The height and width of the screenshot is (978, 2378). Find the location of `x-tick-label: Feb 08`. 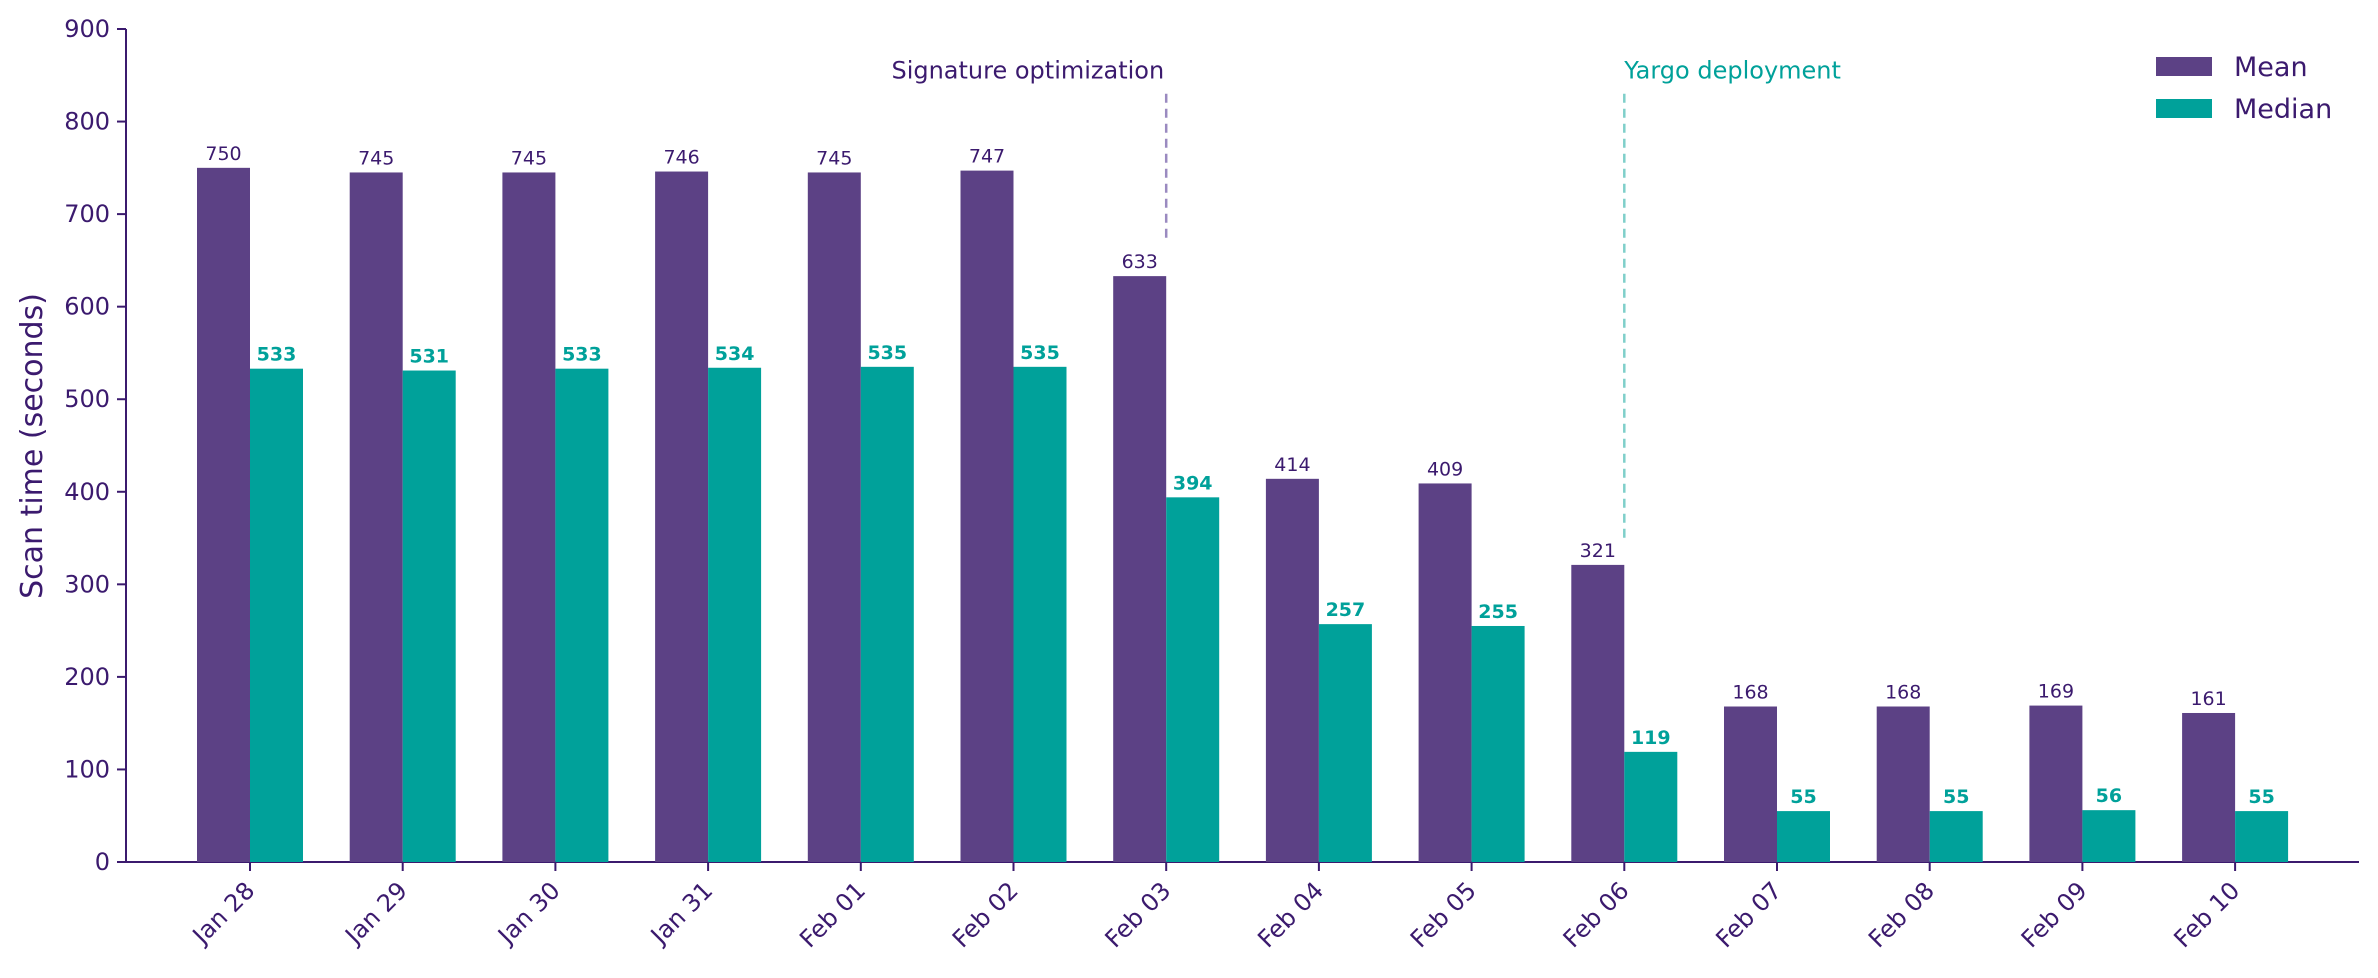

x-tick-label: Feb 08 is located at coordinates (1901, 914).